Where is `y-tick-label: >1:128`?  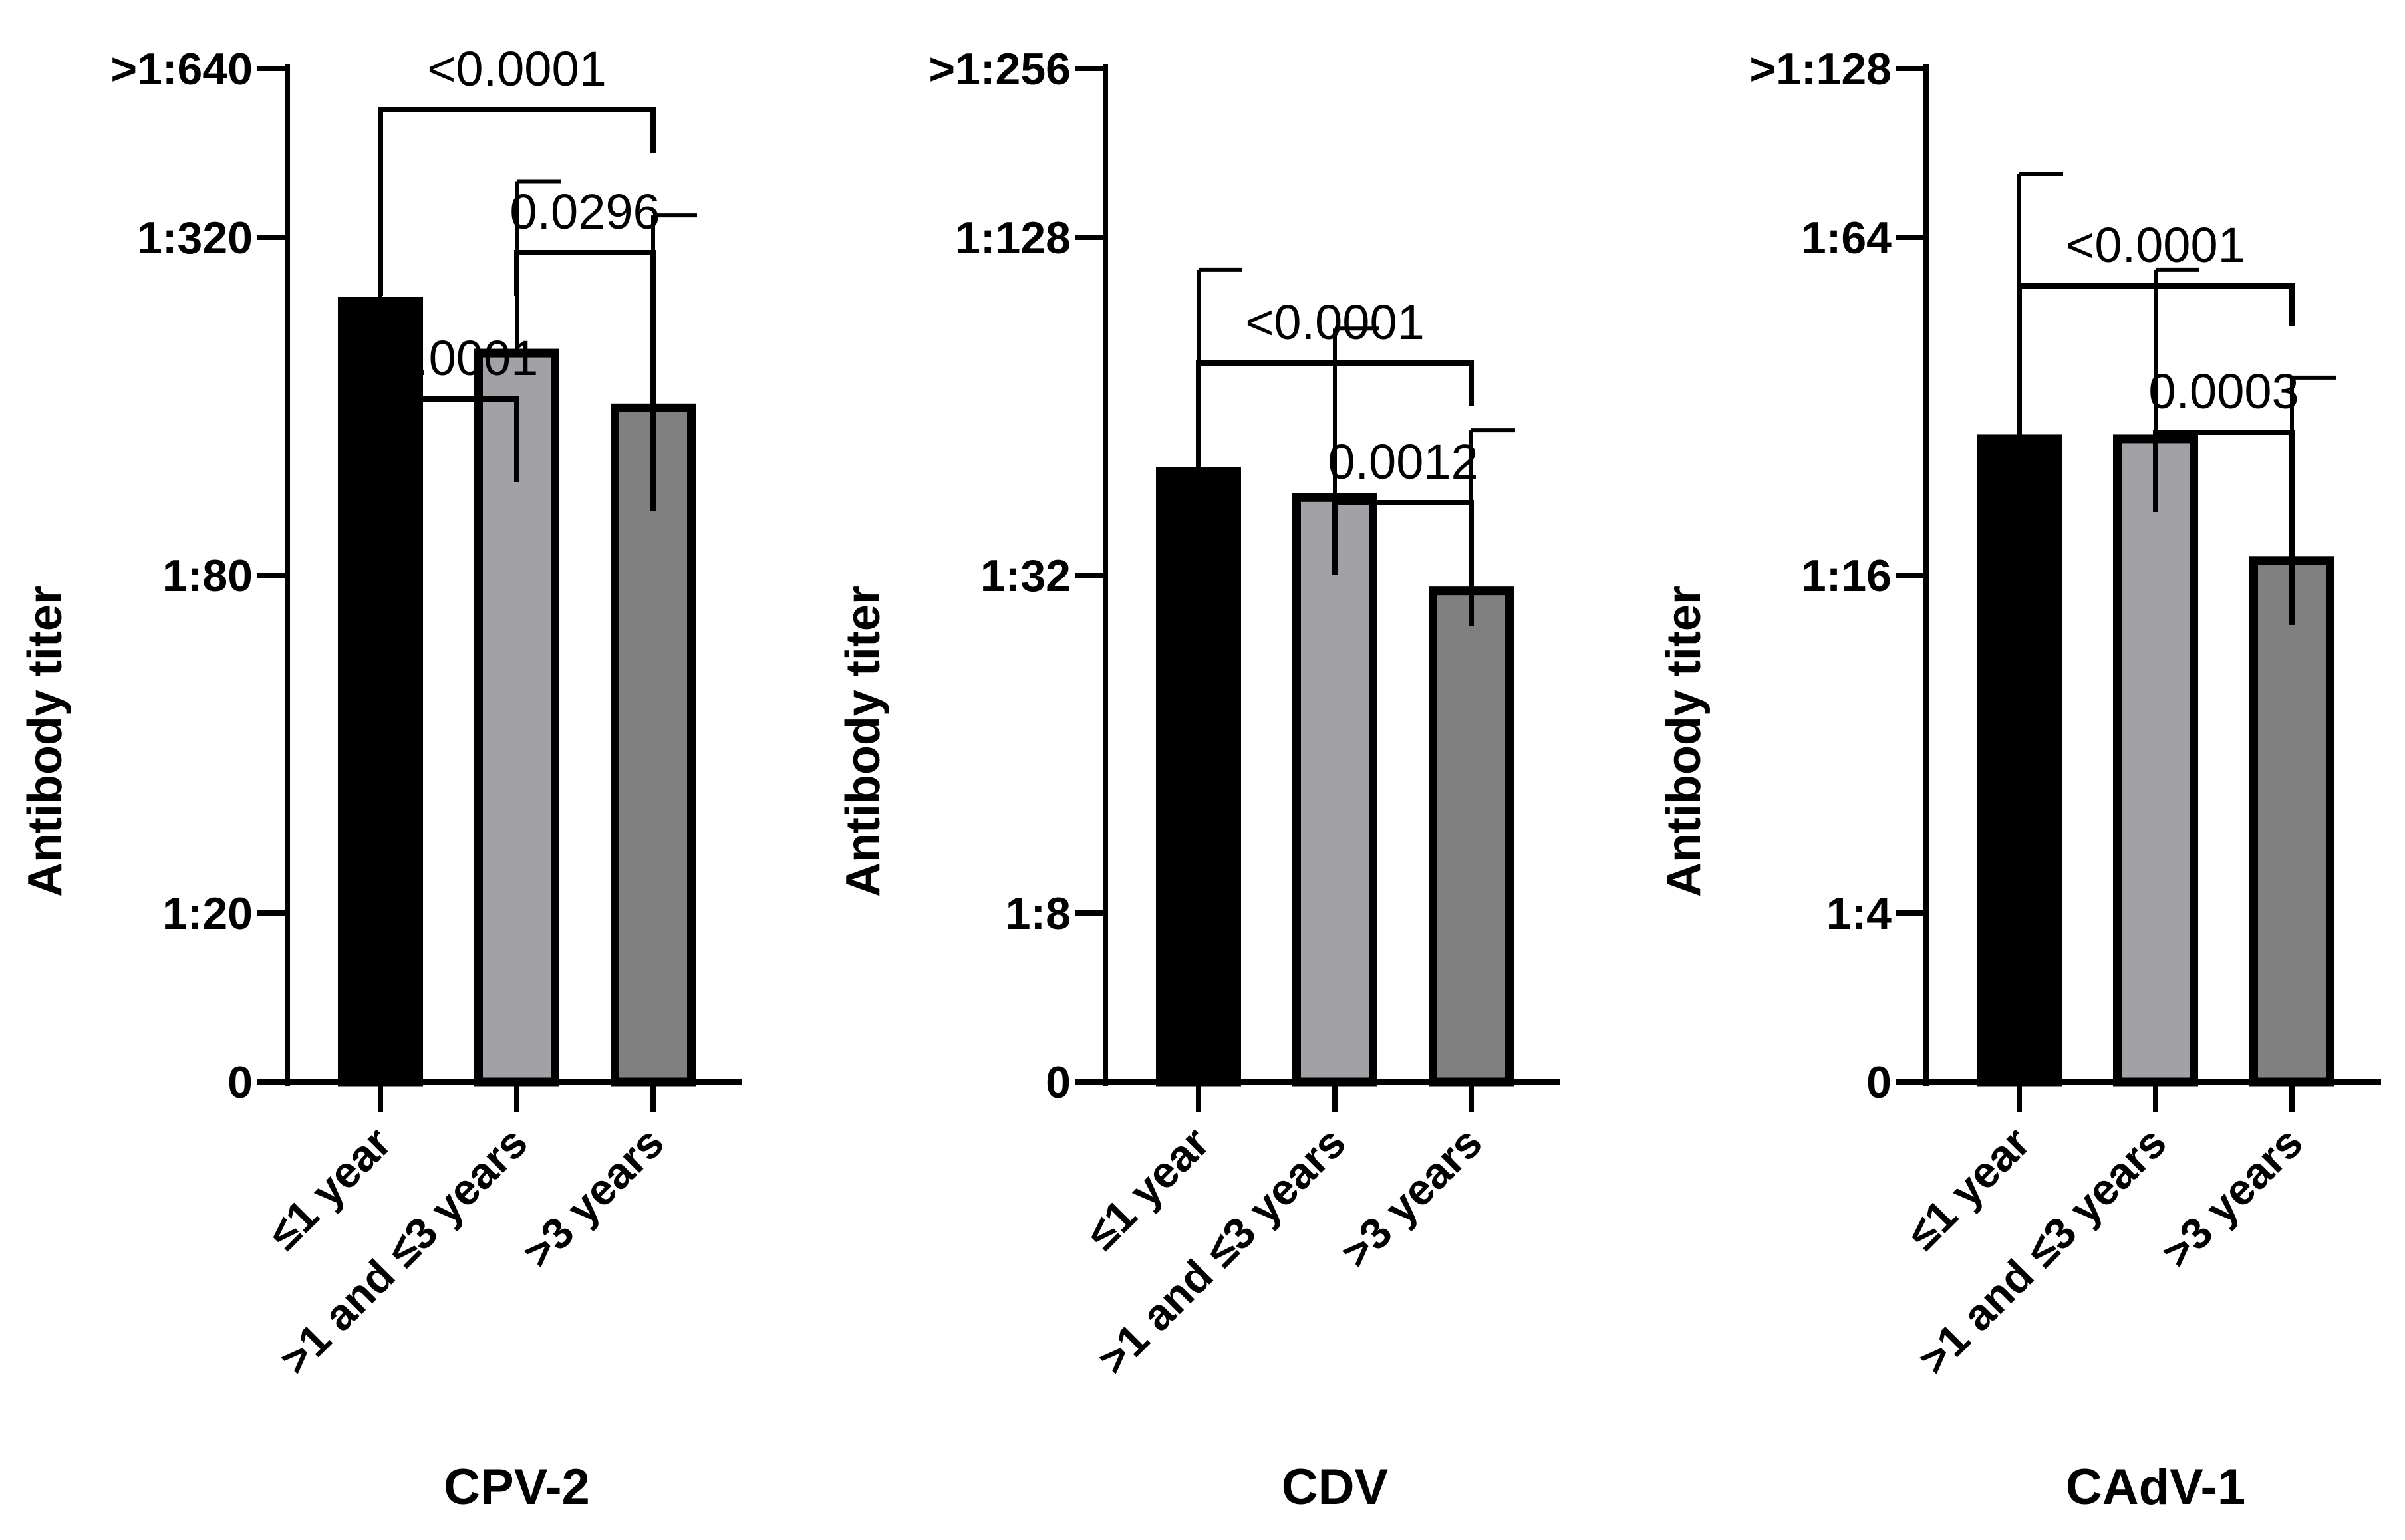
y-tick-label: >1:128 is located at coordinates (1820, 69).